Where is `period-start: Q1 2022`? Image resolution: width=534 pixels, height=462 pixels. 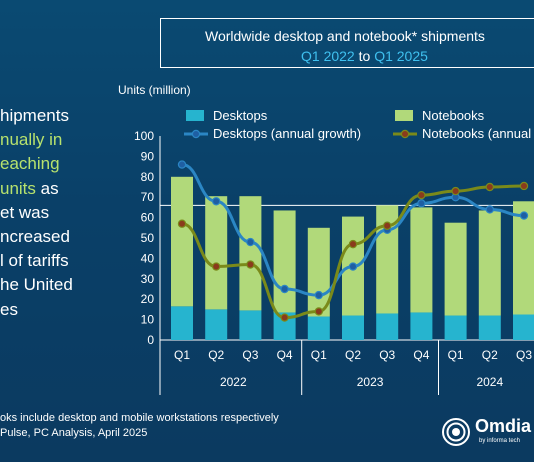
period-start: Q1 2022 is located at coordinates (328, 56).